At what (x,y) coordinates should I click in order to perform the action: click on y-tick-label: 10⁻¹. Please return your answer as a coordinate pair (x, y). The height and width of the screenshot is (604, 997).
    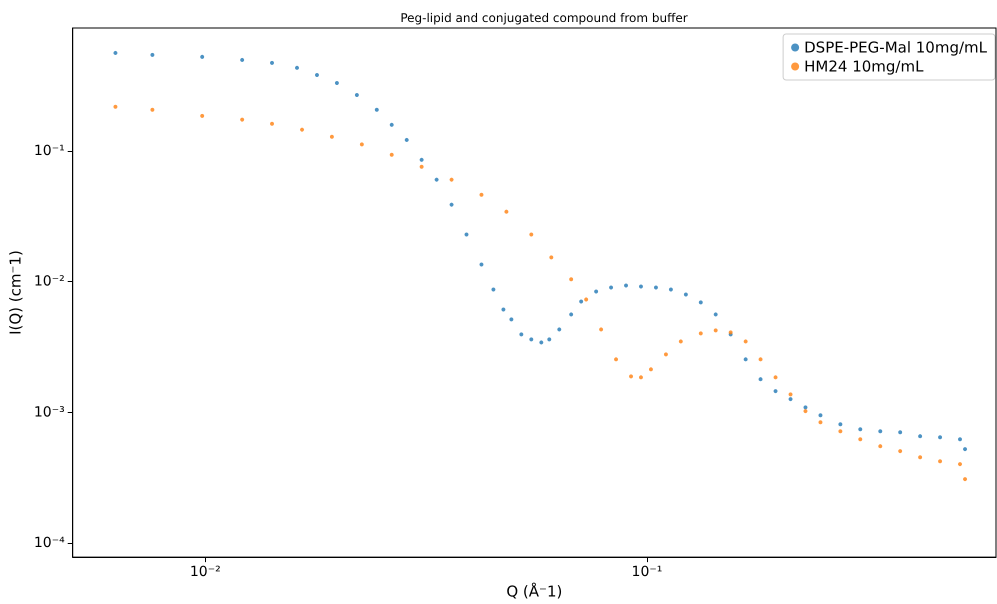
    Looking at the image, I should click on (49, 150).